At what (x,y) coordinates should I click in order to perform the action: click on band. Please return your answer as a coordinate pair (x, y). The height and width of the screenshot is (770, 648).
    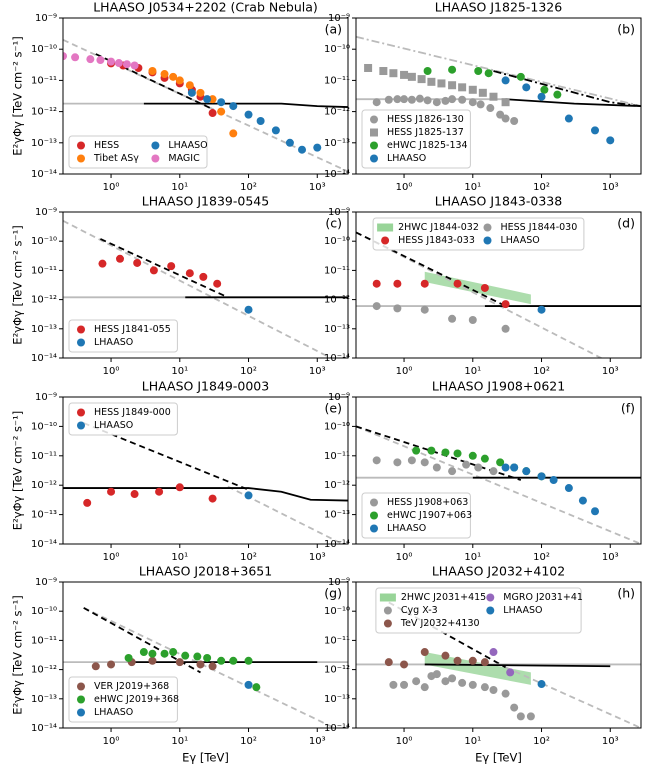
    Looking at the image, I should click on (477, 668).